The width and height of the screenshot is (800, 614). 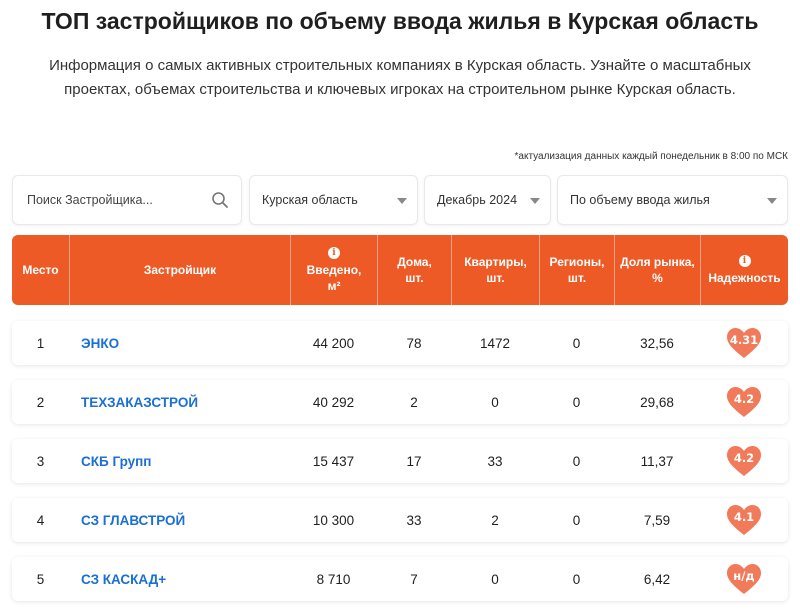 What do you see at coordinates (744, 340) in the screenshot?
I see `reliability-rating: 4.31` at bounding box center [744, 340].